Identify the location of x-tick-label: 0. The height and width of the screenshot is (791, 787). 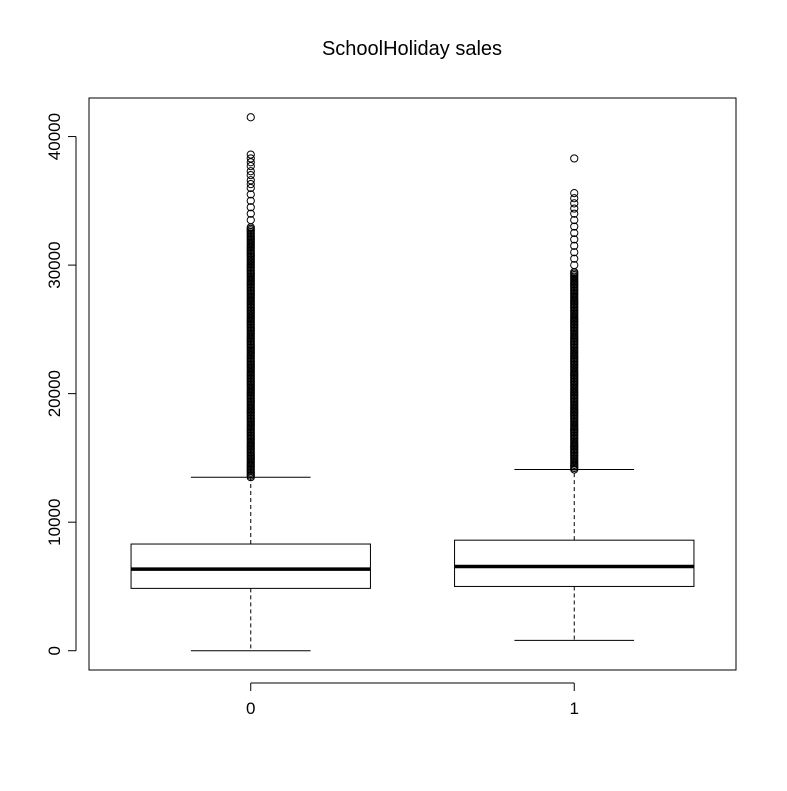
(250, 708).